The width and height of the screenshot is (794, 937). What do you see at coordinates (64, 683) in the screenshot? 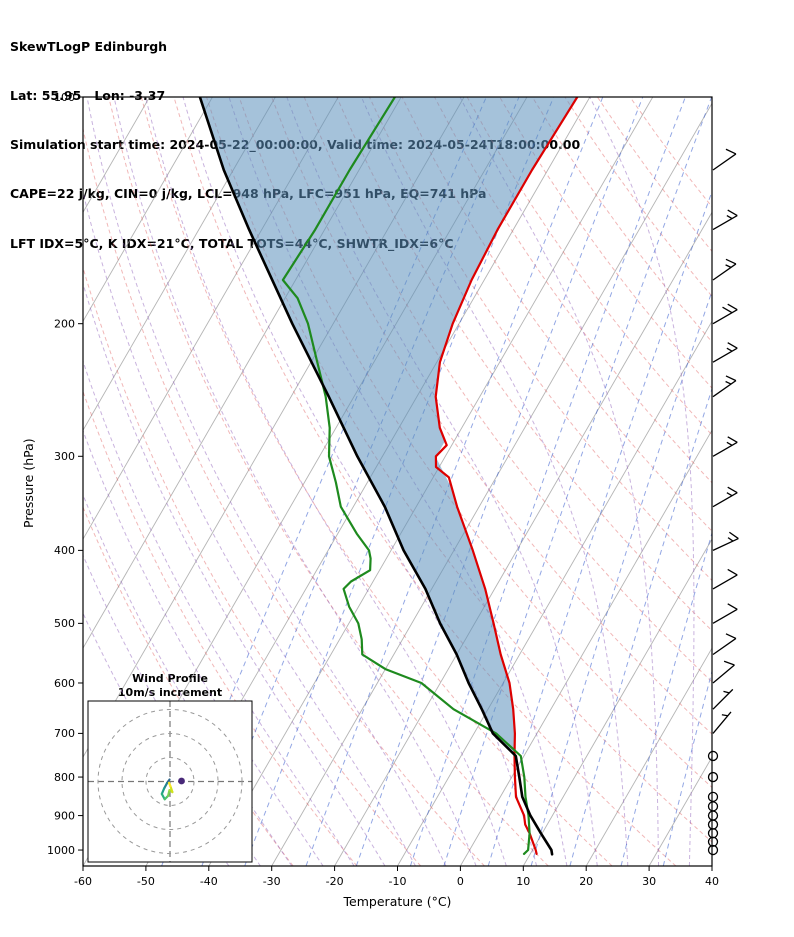
I see `svg-text: 600` at bounding box center [64, 683].